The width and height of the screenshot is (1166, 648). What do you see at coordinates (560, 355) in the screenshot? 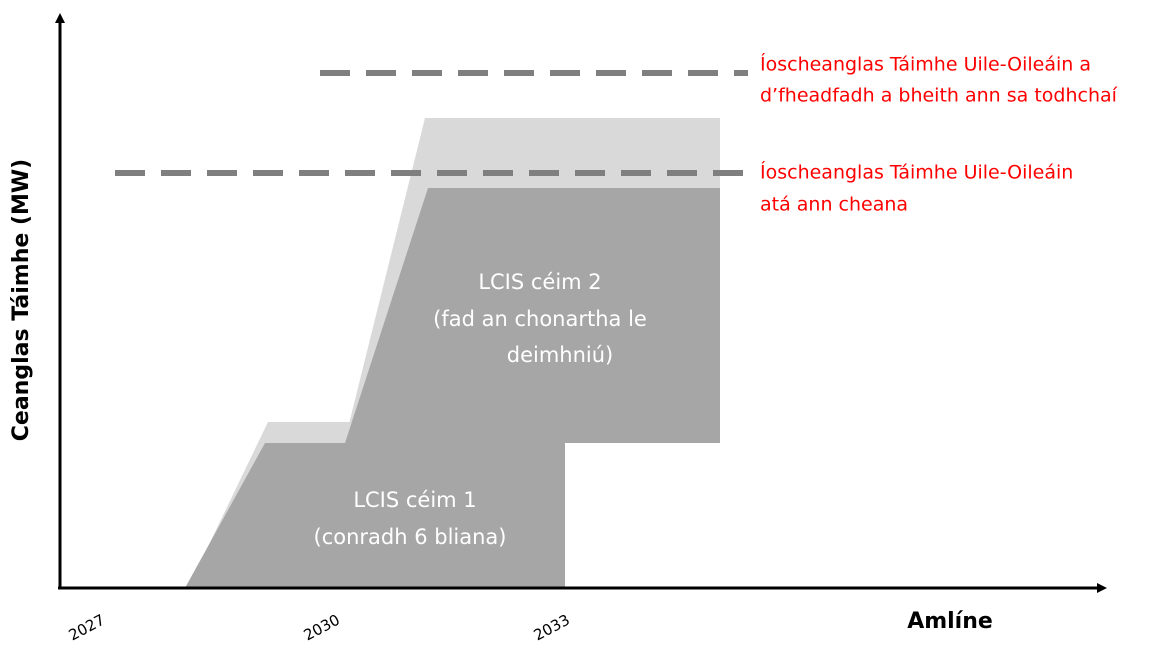
I see `phase-label: deimhniú)` at bounding box center [560, 355].